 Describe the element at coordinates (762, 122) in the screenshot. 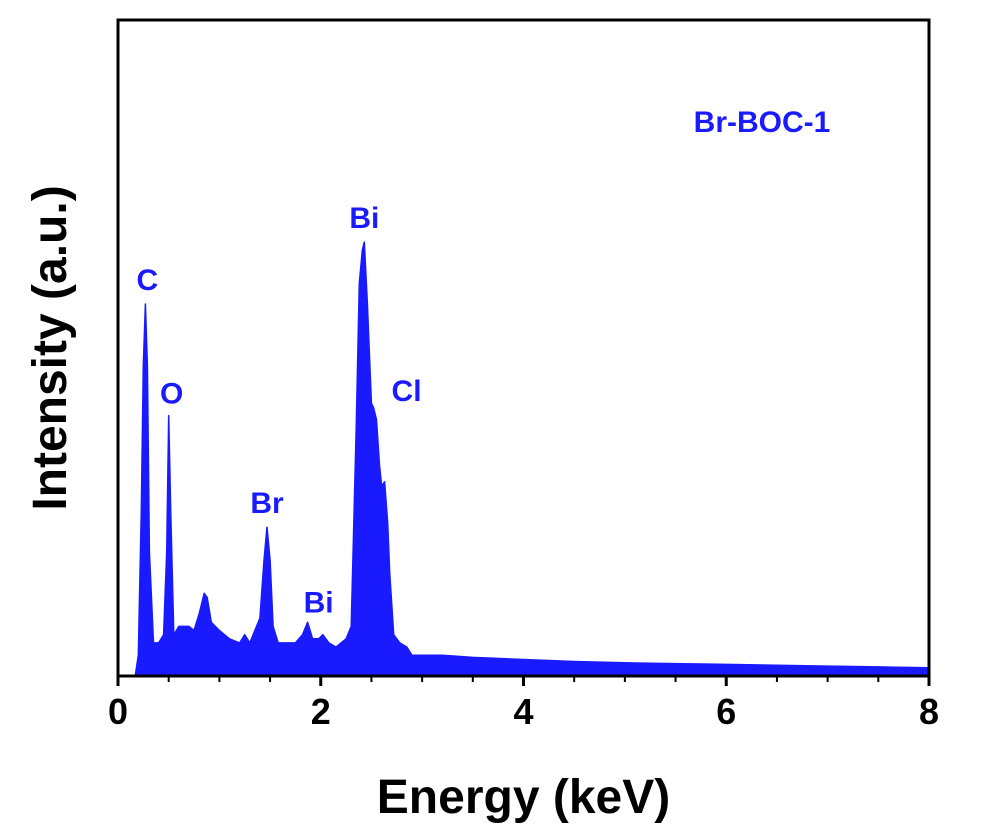

I see `series-label: Br-BOC-1` at that location.